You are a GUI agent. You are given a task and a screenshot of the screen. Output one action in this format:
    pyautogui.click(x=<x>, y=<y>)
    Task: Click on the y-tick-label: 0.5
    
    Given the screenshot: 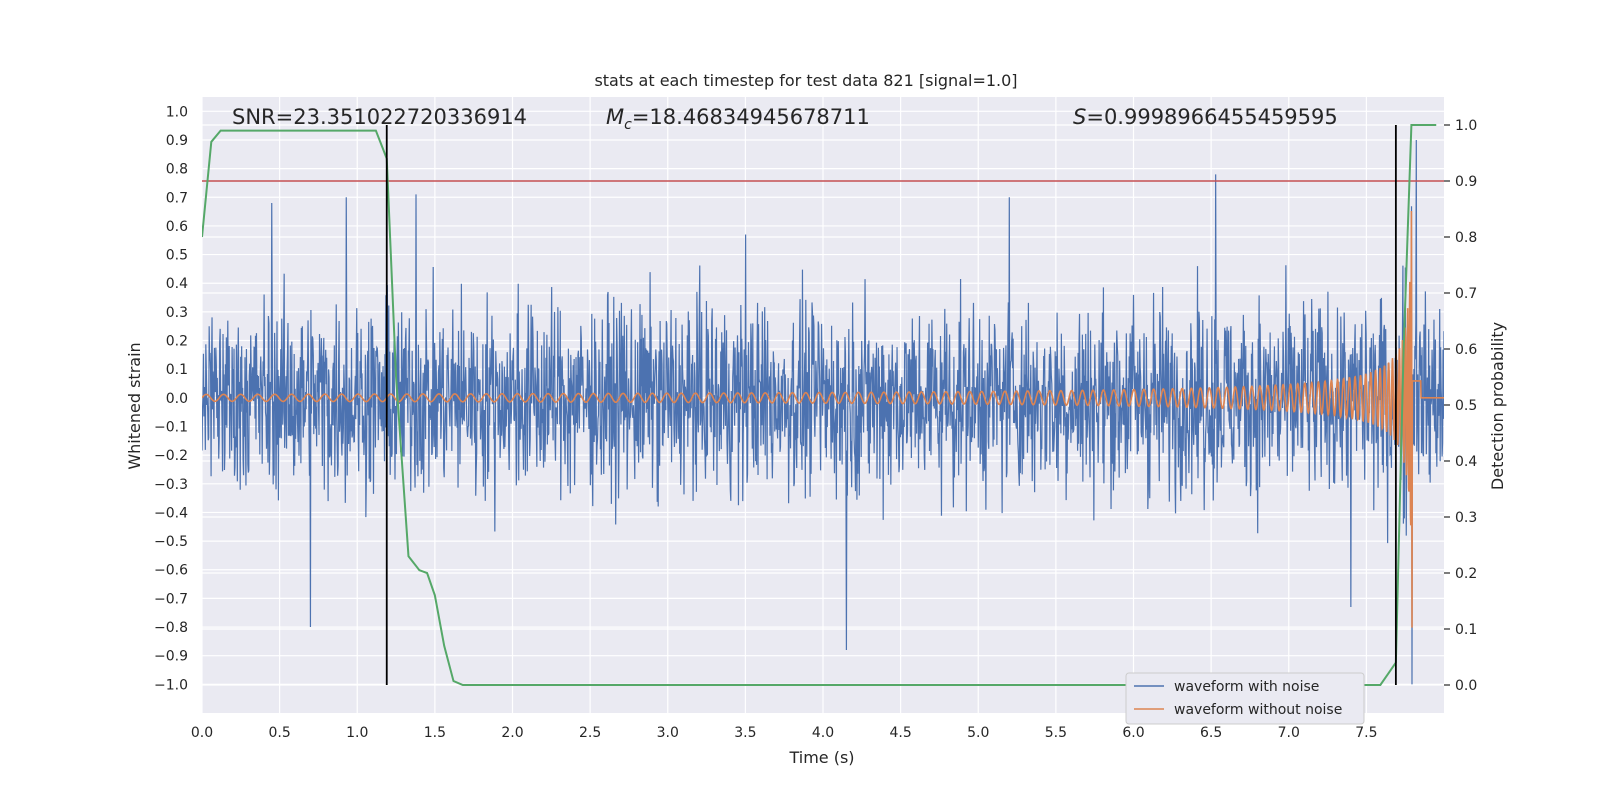 What is the action you would take?
    pyautogui.click(x=177, y=256)
    